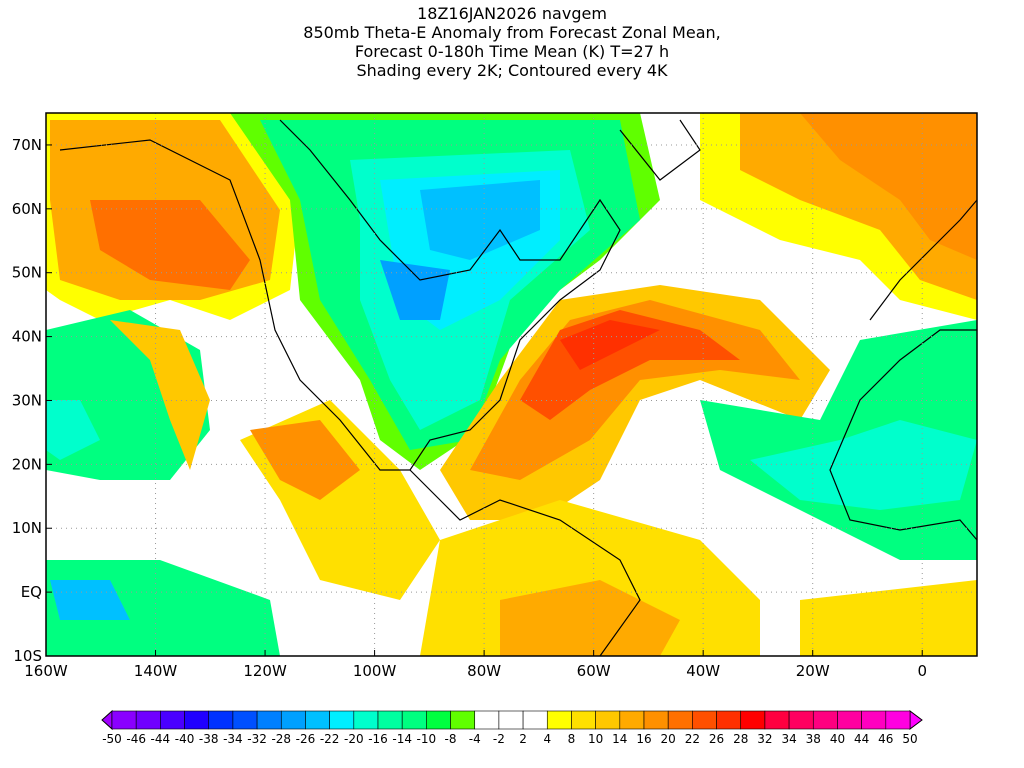 Image resolution: width=1024 pixels, height=768 pixels. What do you see at coordinates (156, 671) in the screenshot?
I see `x-tick-label: 140W` at bounding box center [156, 671].